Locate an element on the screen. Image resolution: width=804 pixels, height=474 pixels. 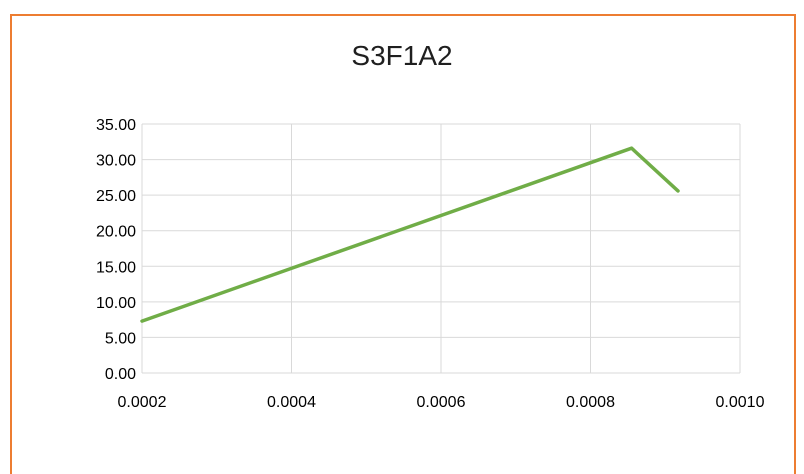
y-tick-label: 25.00 is located at coordinates (116, 196).